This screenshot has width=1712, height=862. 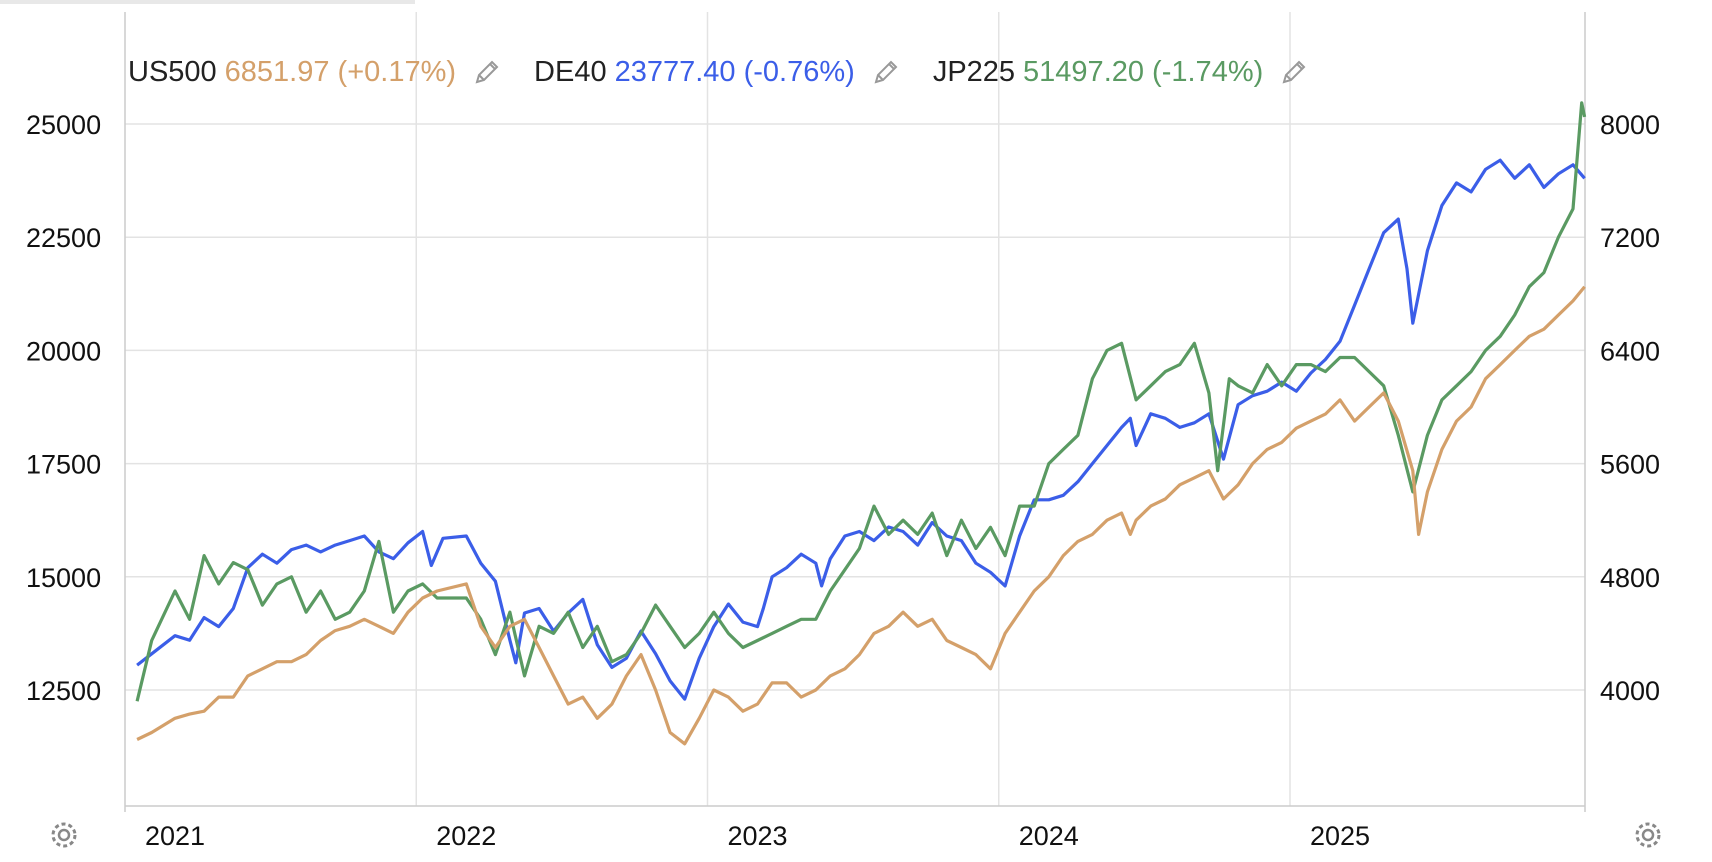 I want to click on edit-jp225-pencil-icon, so click(x=1294, y=72).